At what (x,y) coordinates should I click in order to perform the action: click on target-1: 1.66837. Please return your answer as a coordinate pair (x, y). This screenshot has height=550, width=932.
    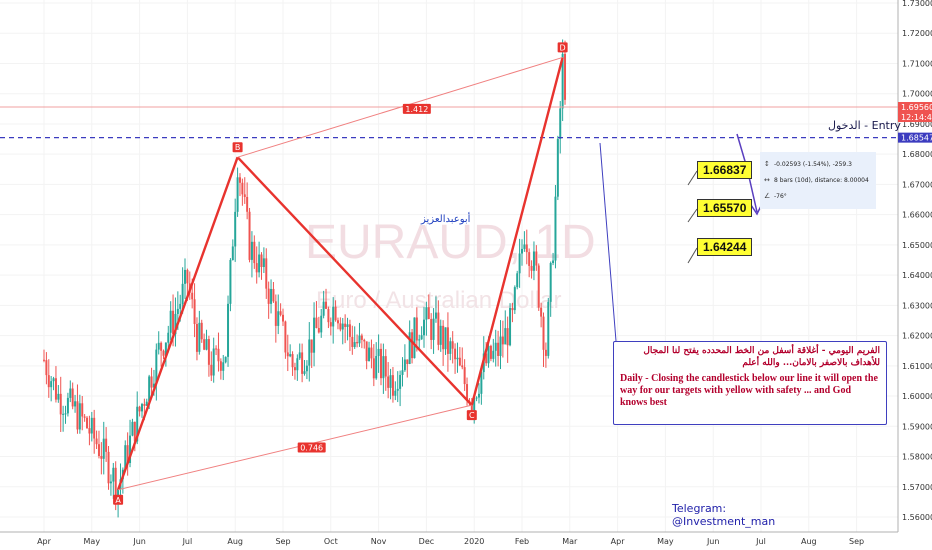
    Looking at the image, I should click on (725, 170).